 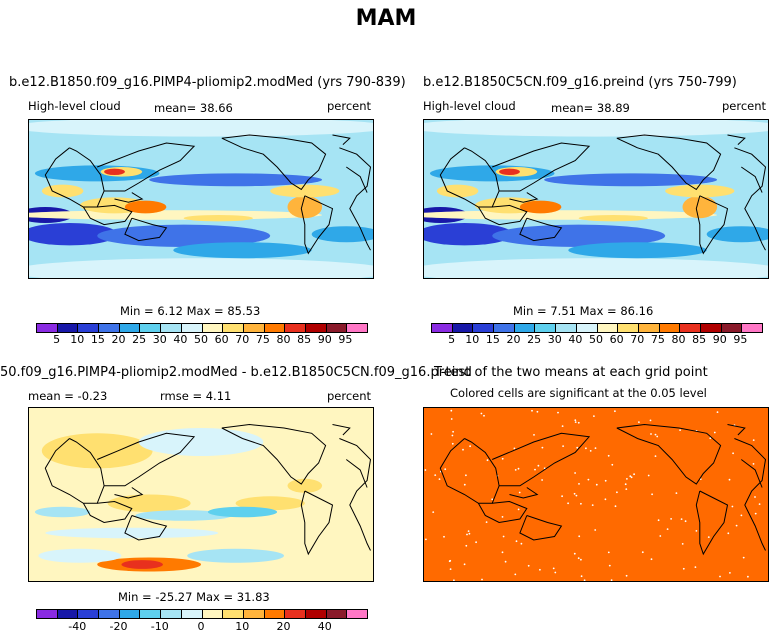 I want to click on panel2-colorbar-tick-label: 80, so click(x=678, y=339).